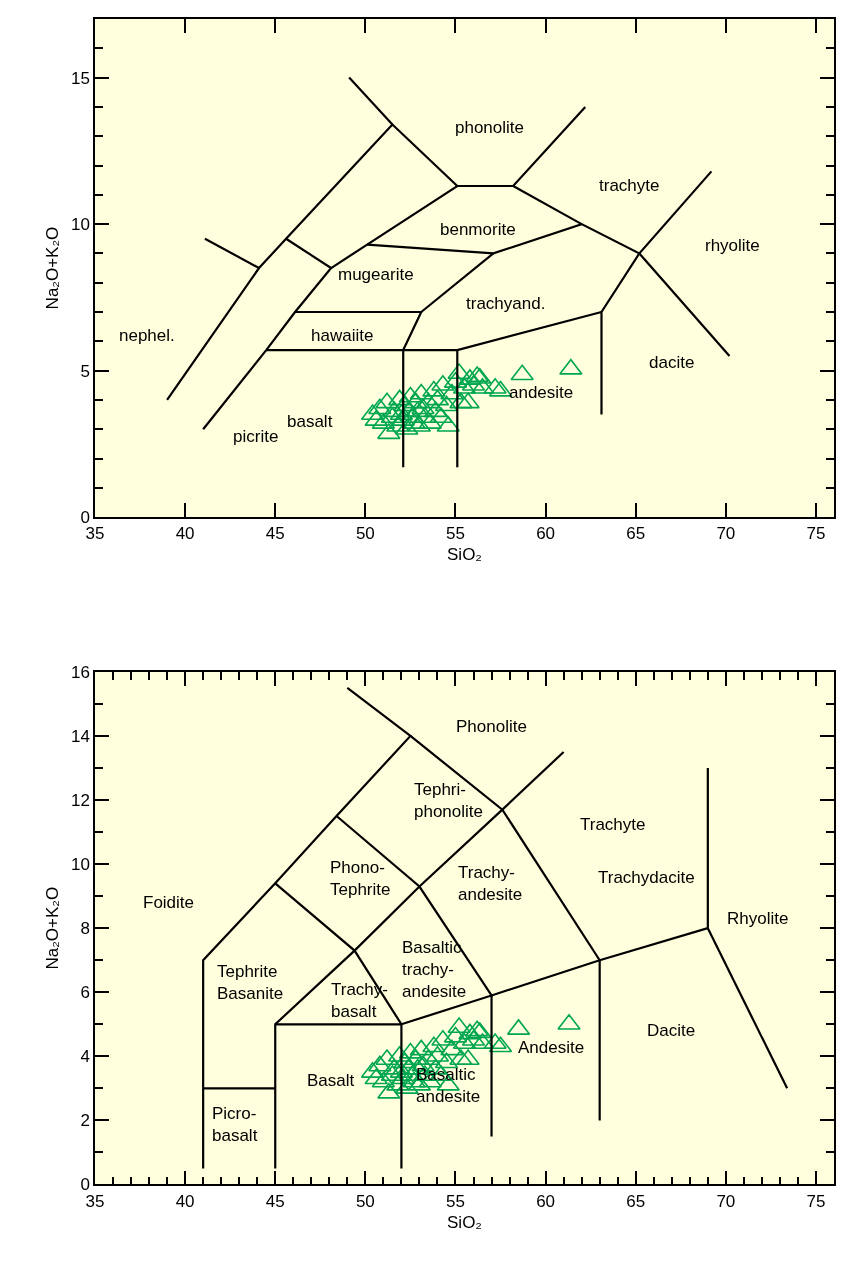 This screenshot has height=1268, width=852. Describe the element at coordinates (671, 1030) in the screenshot. I see `annotation: Dacite` at that location.